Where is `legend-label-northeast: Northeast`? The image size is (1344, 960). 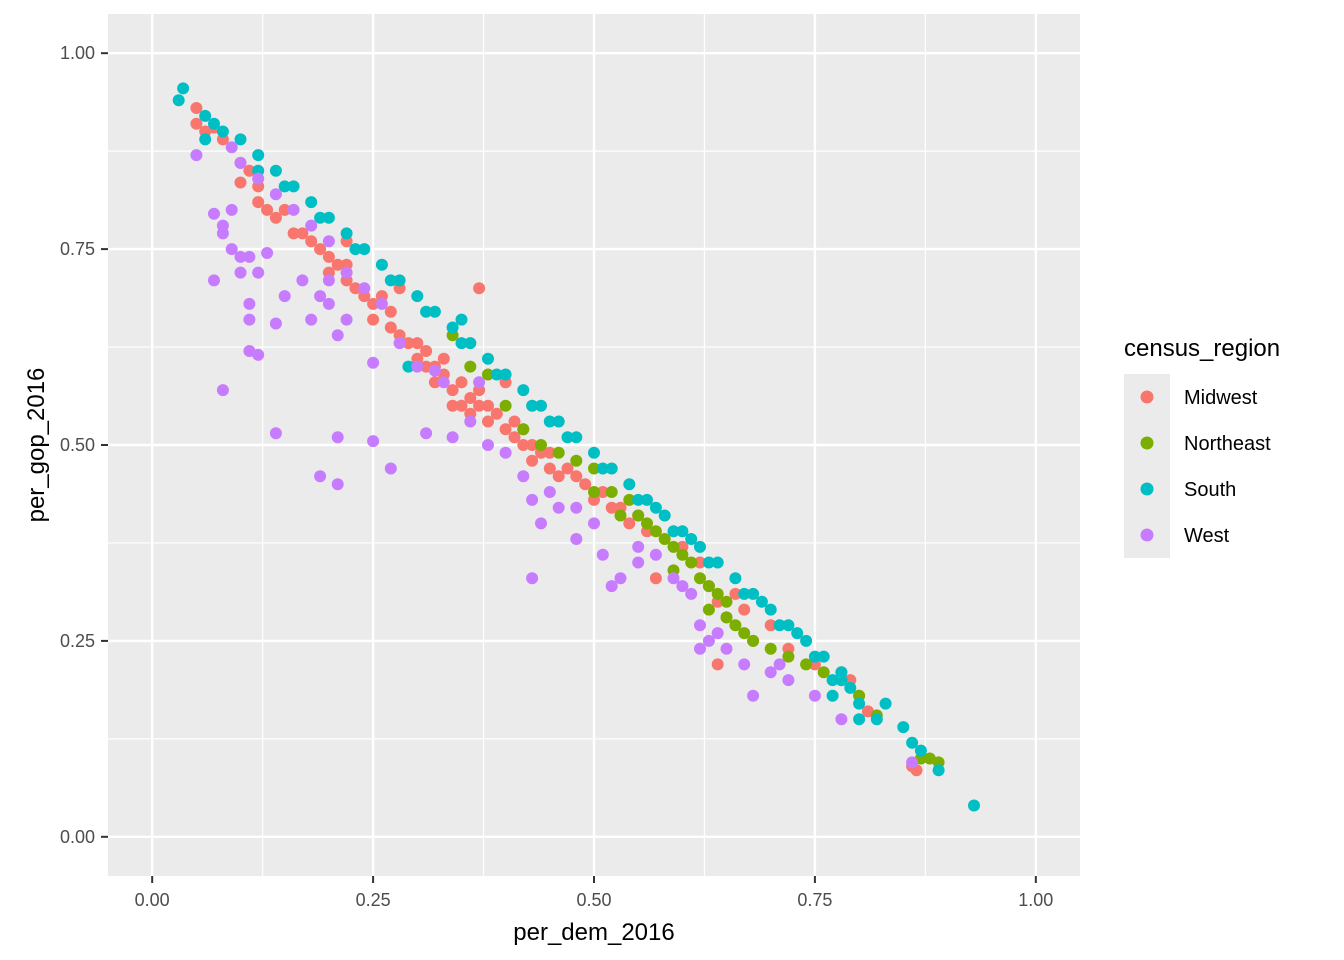
legend-label-northeast: Northeast is located at coordinates (1227, 444).